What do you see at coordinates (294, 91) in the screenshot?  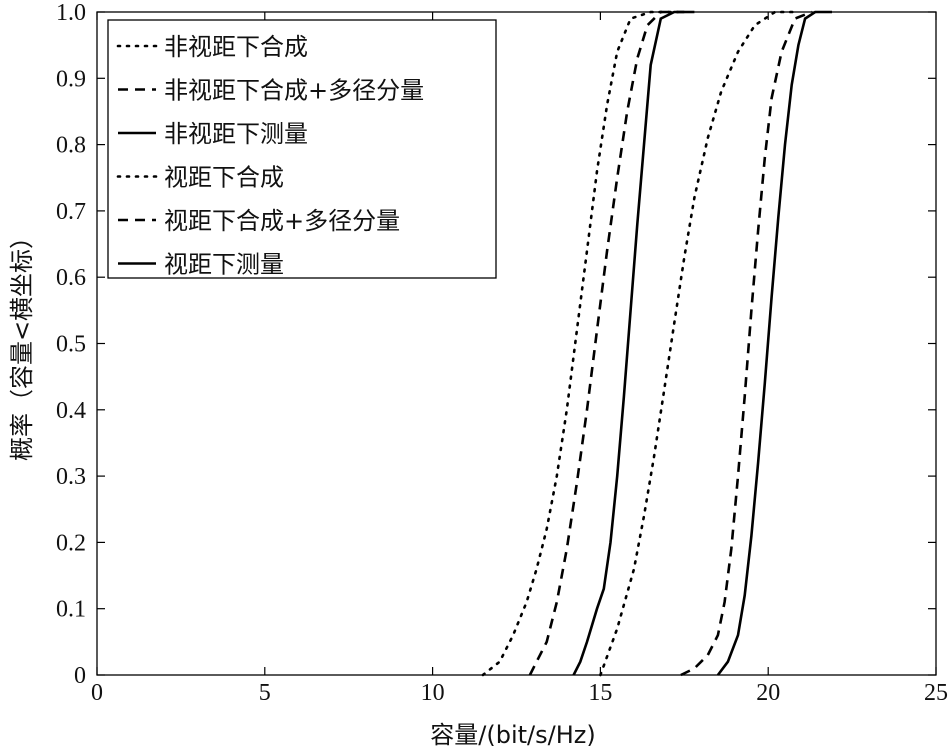 I see `legend-label-2: 非视距下合成+多径分量` at bounding box center [294, 91].